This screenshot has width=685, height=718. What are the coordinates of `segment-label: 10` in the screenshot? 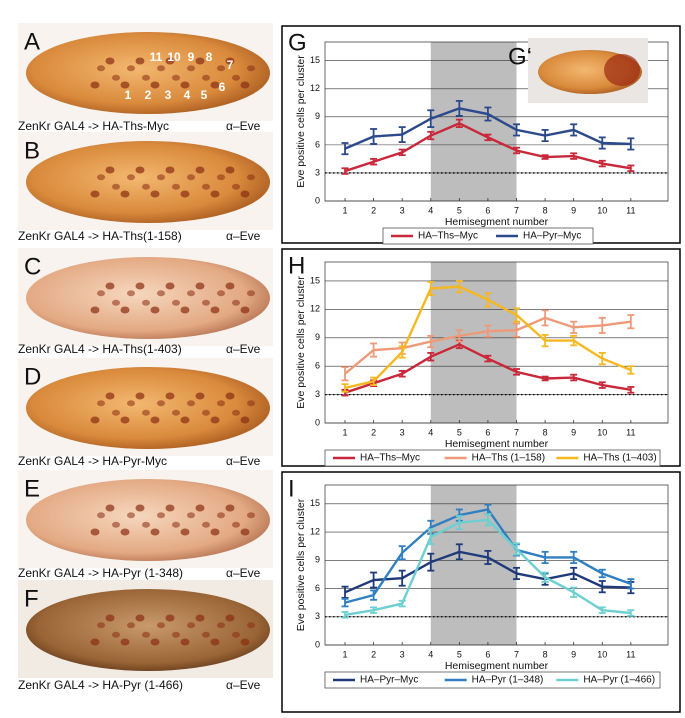 It's located at (174, 57).